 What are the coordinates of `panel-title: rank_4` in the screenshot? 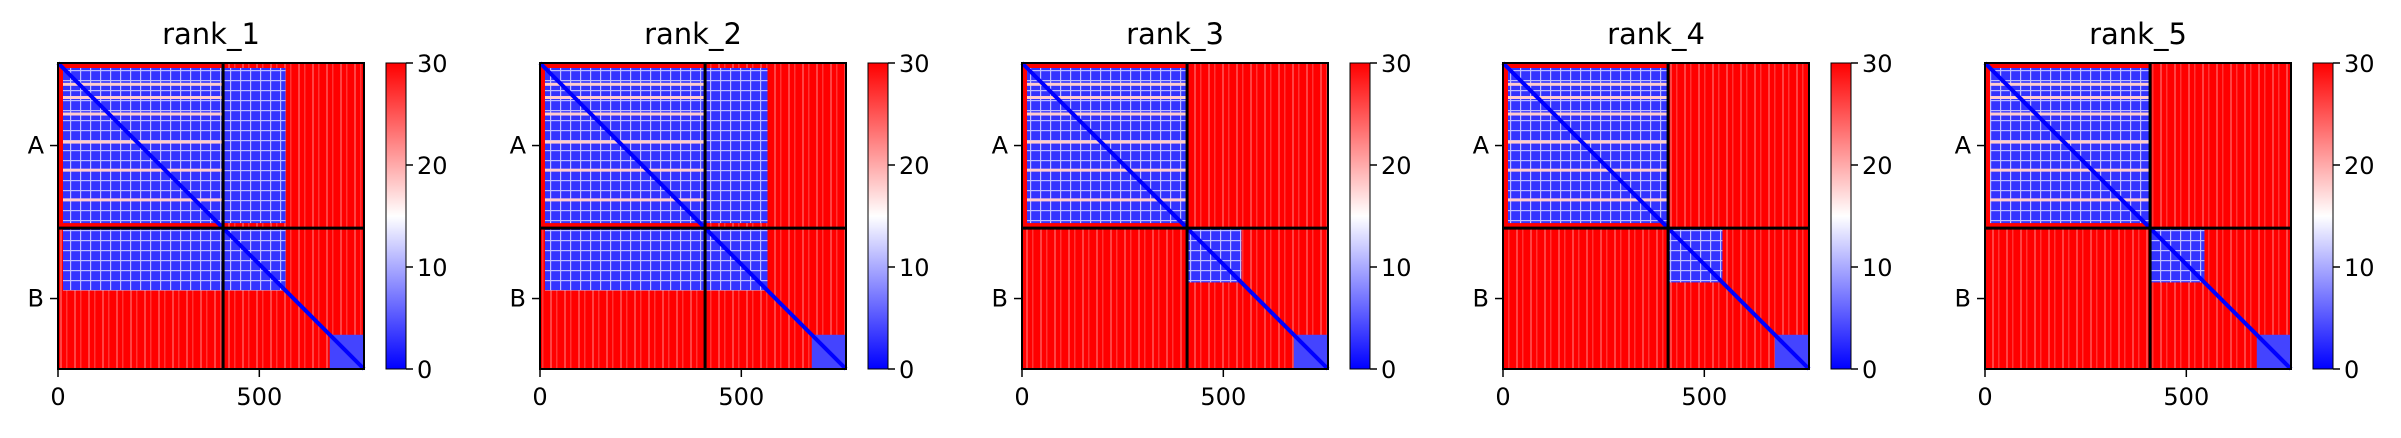 It's located at (1656, 34).